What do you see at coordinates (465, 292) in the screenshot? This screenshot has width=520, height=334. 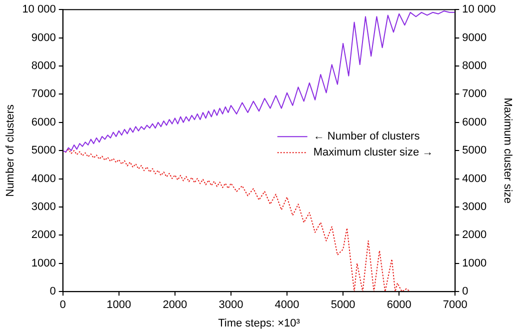 I see `y2-tick-label: 0` at bounding box center [465, 292].